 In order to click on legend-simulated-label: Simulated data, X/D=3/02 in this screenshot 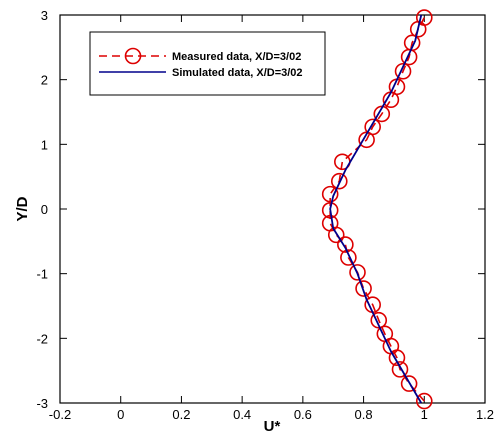, I will do `click(237, 73)`.